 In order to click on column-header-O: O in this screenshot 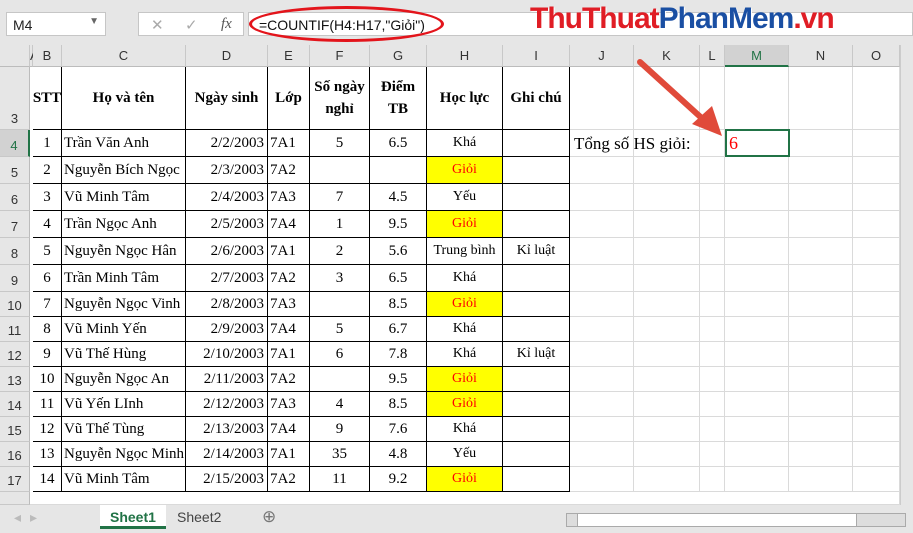, I will do `click(876, 56)`.